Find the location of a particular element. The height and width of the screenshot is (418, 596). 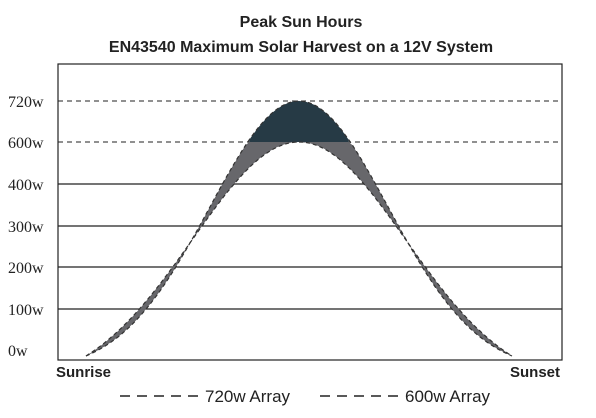

y-tick-label: 600w is located at coordinates (26, 143).